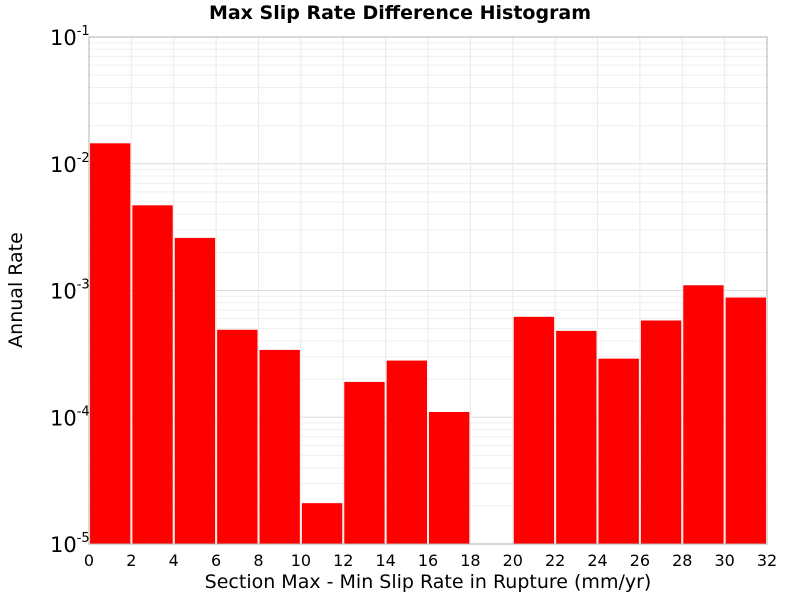 Image resolution: width=800 pixels, height=600 pixels. What do you see at coordinates (385, 560) in the screenshot?
I see `x-tick-label: 14` at bounding box center [385, 560].